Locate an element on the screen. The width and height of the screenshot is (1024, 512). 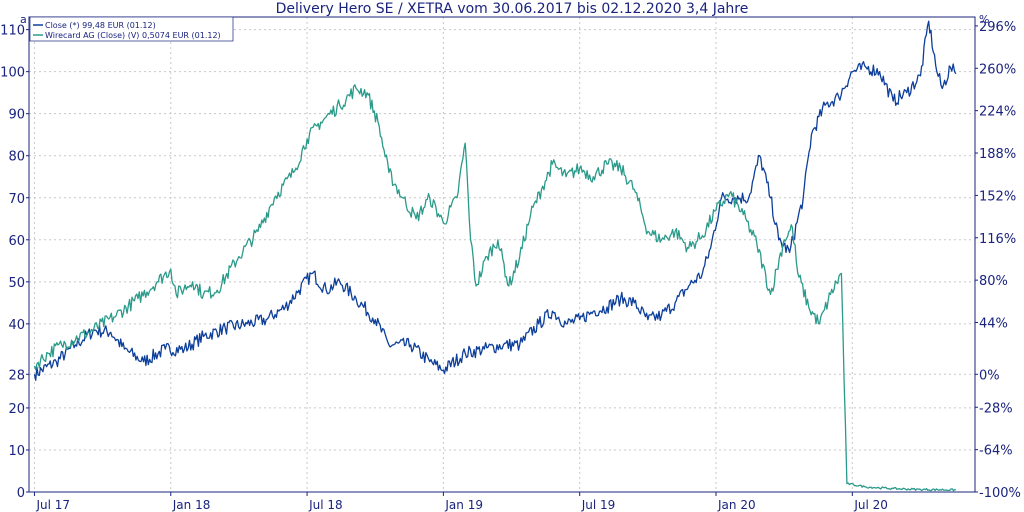
y-tick-label: 28 is located at coordinates (16, 375).